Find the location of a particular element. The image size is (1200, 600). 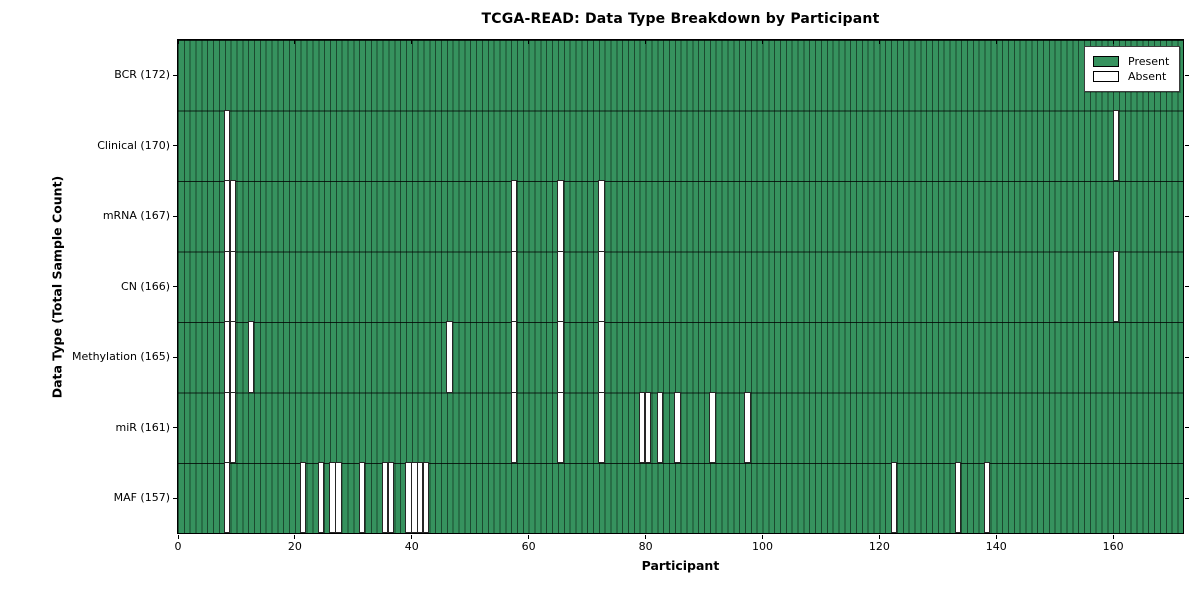

y-tick-label-clinical: Clinical (170) is located at coordinates (133, 145).